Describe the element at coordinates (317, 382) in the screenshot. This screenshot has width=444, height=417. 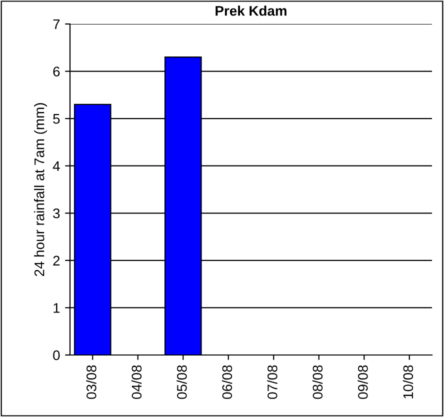
I see `x-tick-label: 08/08` at that location.